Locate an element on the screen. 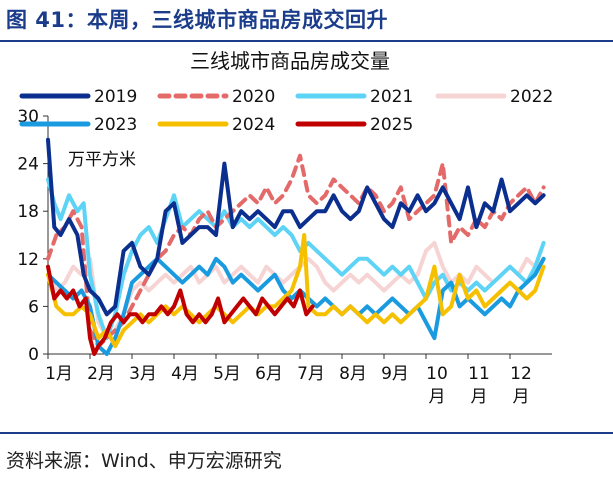 This screenshot has height=482, width=613. series-line-2025 is located at coordinates (180, 310).